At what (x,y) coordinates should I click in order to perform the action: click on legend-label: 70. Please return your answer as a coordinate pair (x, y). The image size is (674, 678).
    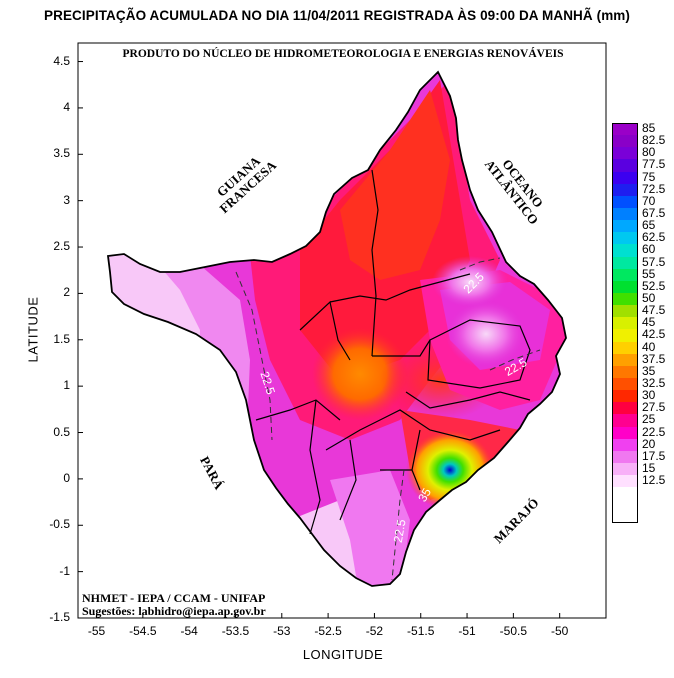
    Looking at the image, I should click on (649, 200).